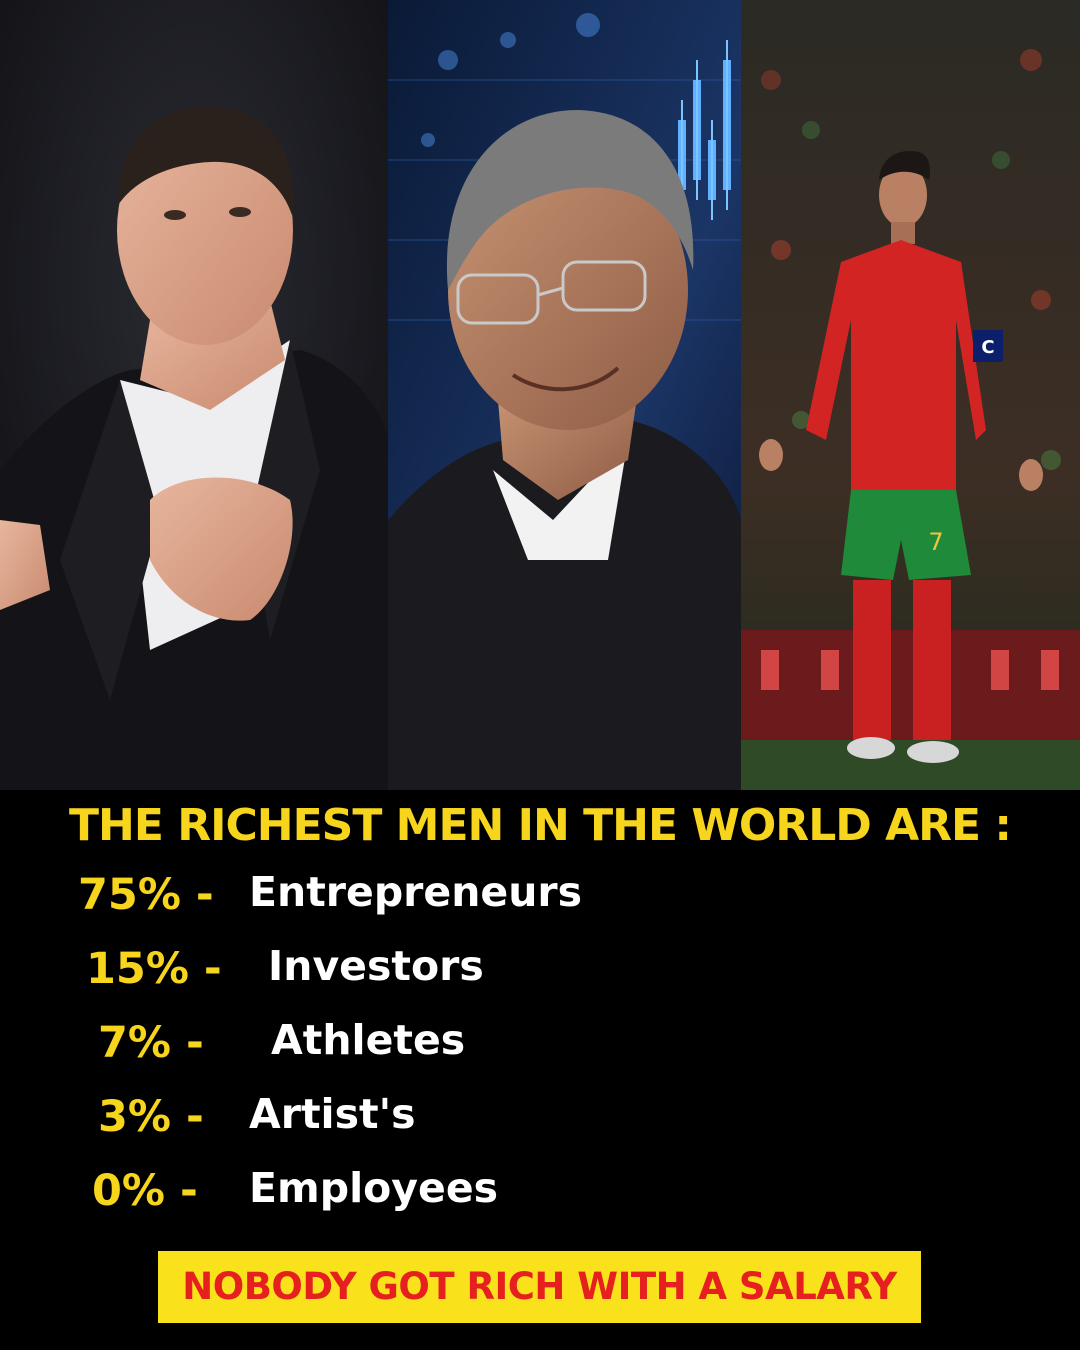 The width and height of the screenshot is (1080, 1350). What do you see at coordinates (416, 892) in the screenshot?
I see `stat-label: Entrepreneurs` at bounding box center [416, 892].